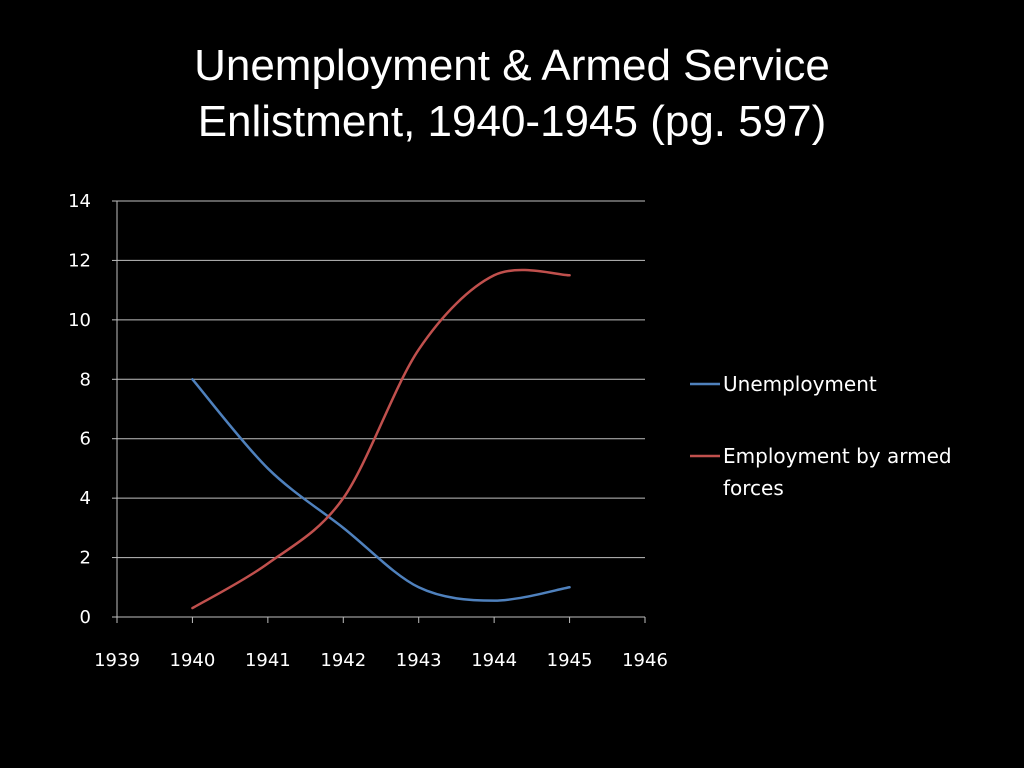 The height and width of the screenshot is (768, 1024). Describe the element at coordinates (645, 660) in the screenshot. I see `x-tick-label-1946: 1946` at that location.